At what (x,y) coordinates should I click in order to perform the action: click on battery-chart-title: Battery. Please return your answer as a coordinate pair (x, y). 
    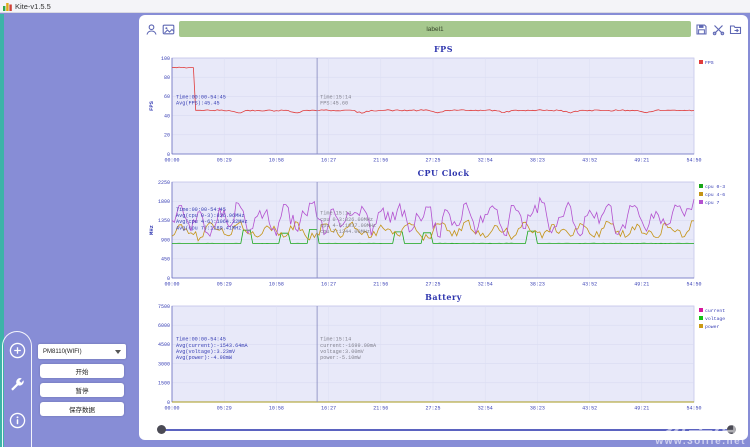
    Looking at the image, I should click on (443, 297).